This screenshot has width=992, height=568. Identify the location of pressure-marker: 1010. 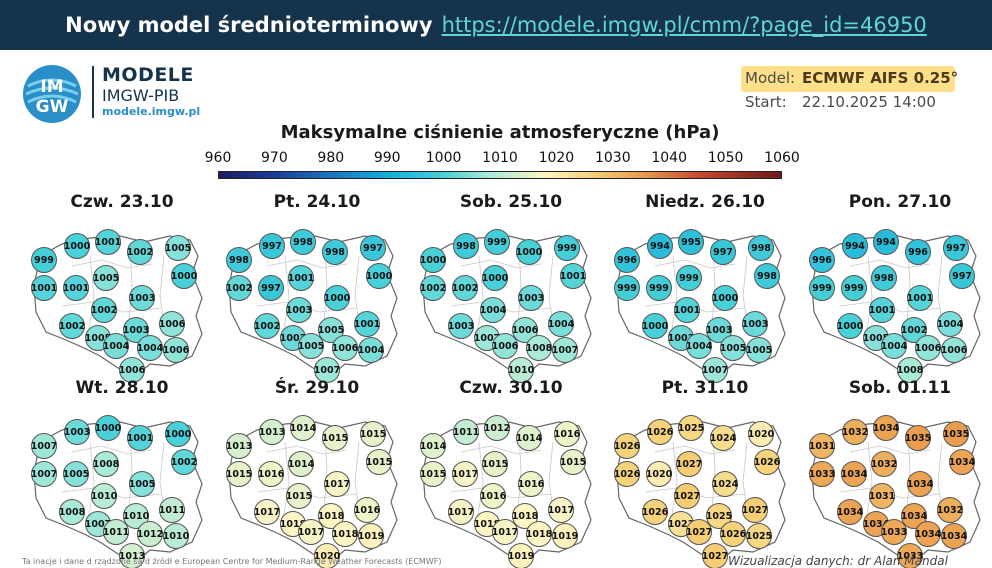
(104, 496).